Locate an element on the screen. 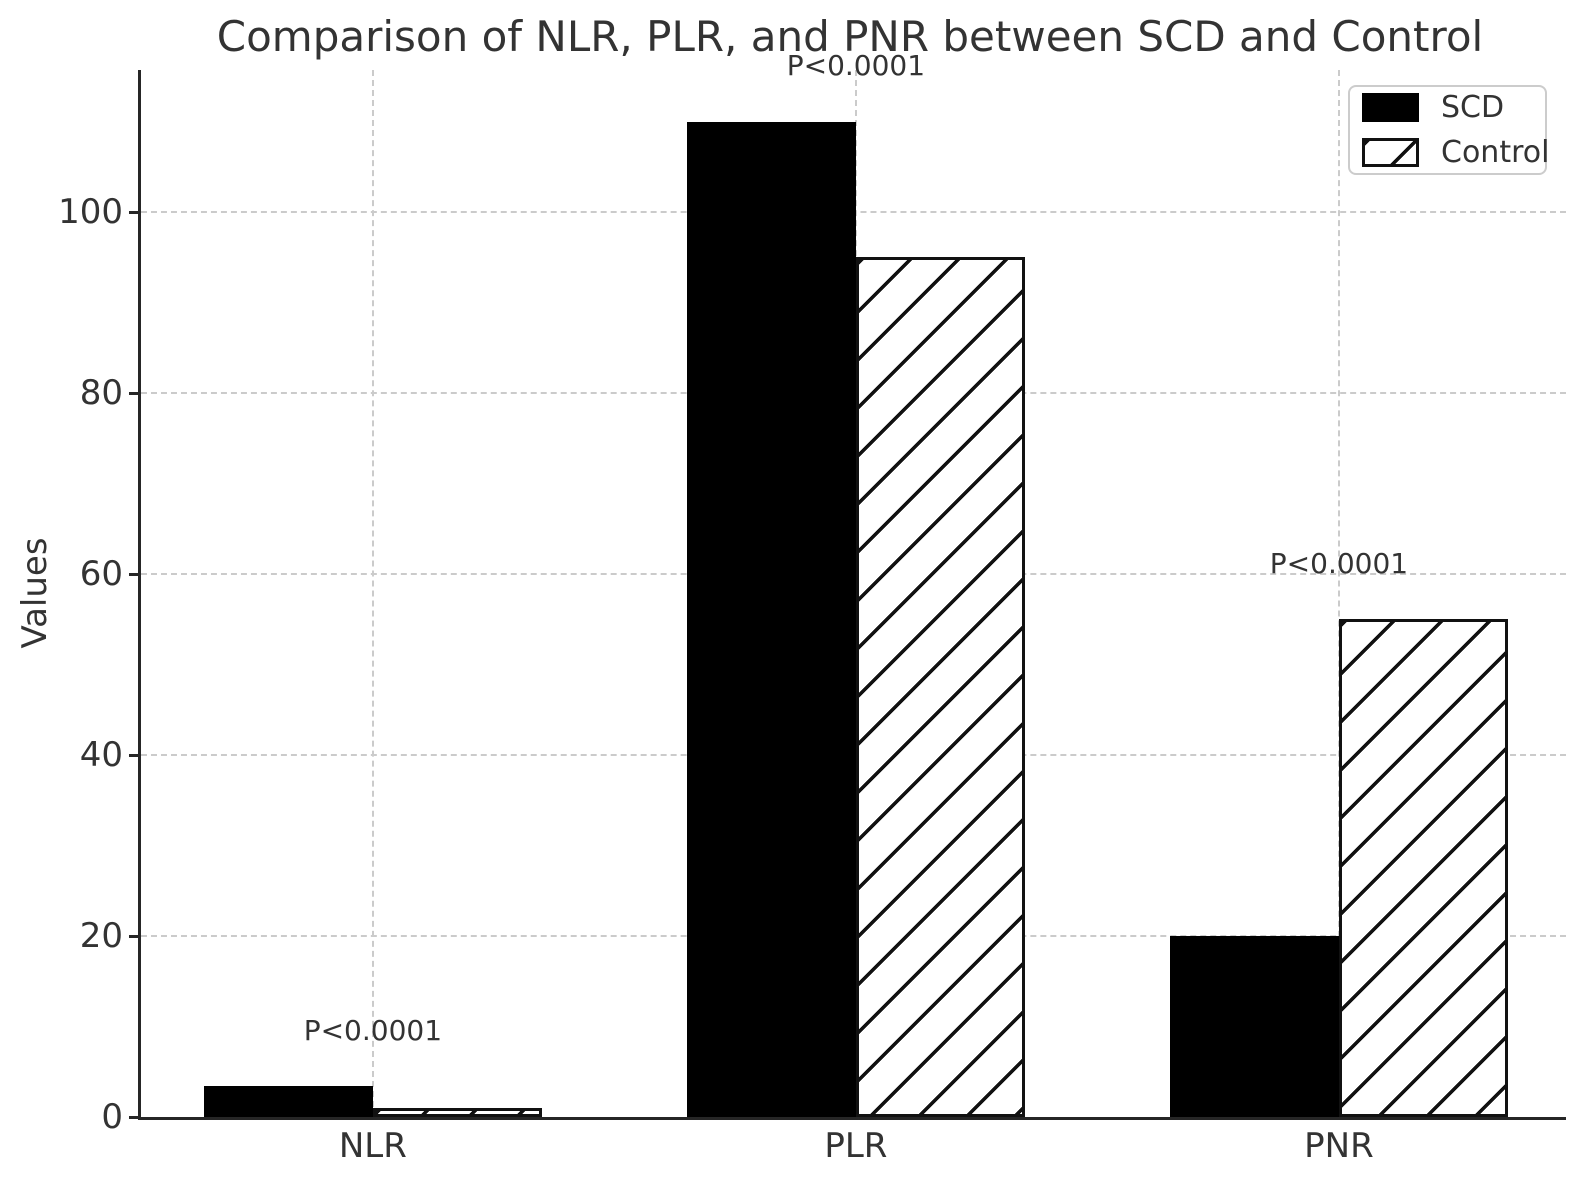 The height and width of the screenshot is (1180, 1580). x-tick-label-nlr: NLR is located at coordinates (372, 1146).